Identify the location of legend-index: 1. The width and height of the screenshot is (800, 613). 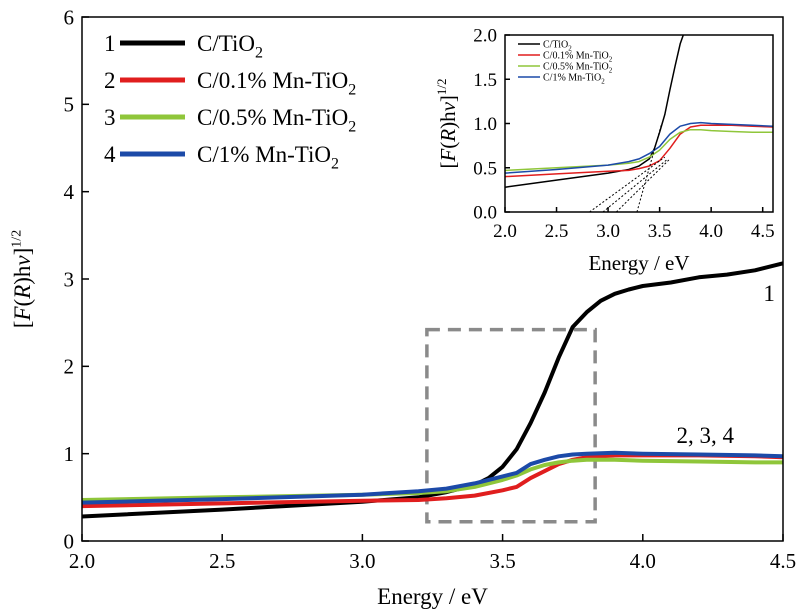
(110, 43).